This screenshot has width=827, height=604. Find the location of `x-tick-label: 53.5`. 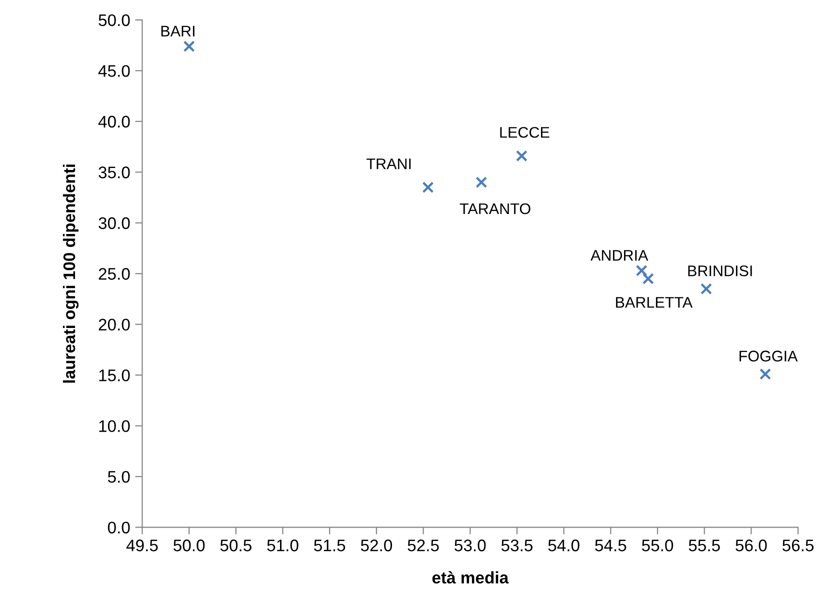

x-tick-label: 53.5 is located at coordinates (517, 546).